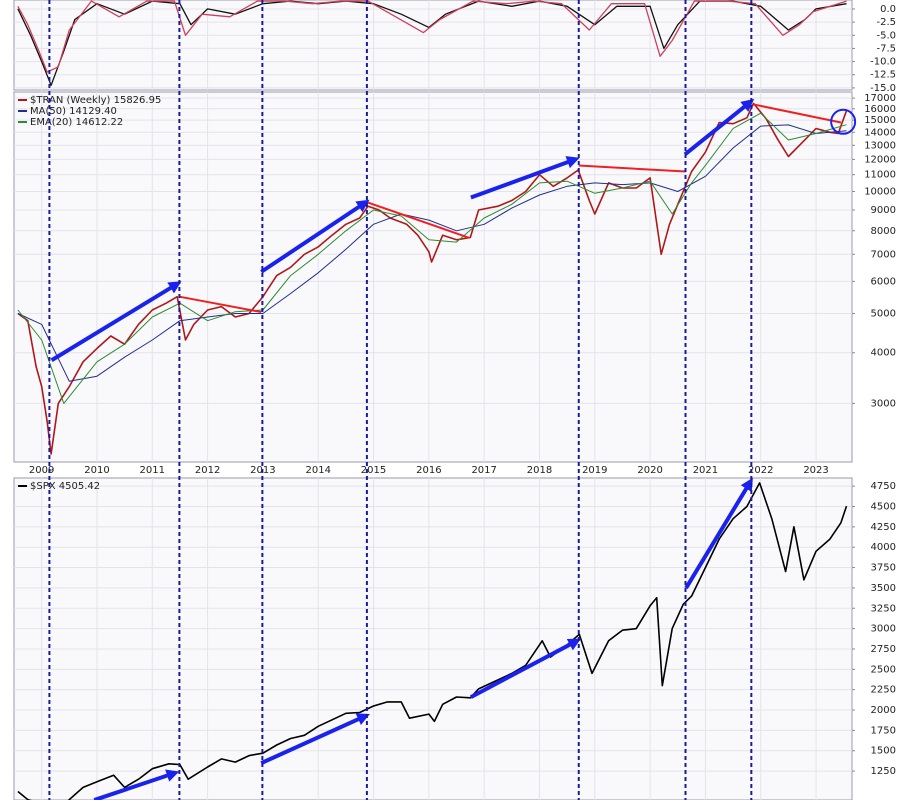 The height and width of the screenshot is (800, 900). What do you see at coordinates (483, 470) in the screenshot?
I see `x-tick-label: 2017` at bounding box center [483, 470].